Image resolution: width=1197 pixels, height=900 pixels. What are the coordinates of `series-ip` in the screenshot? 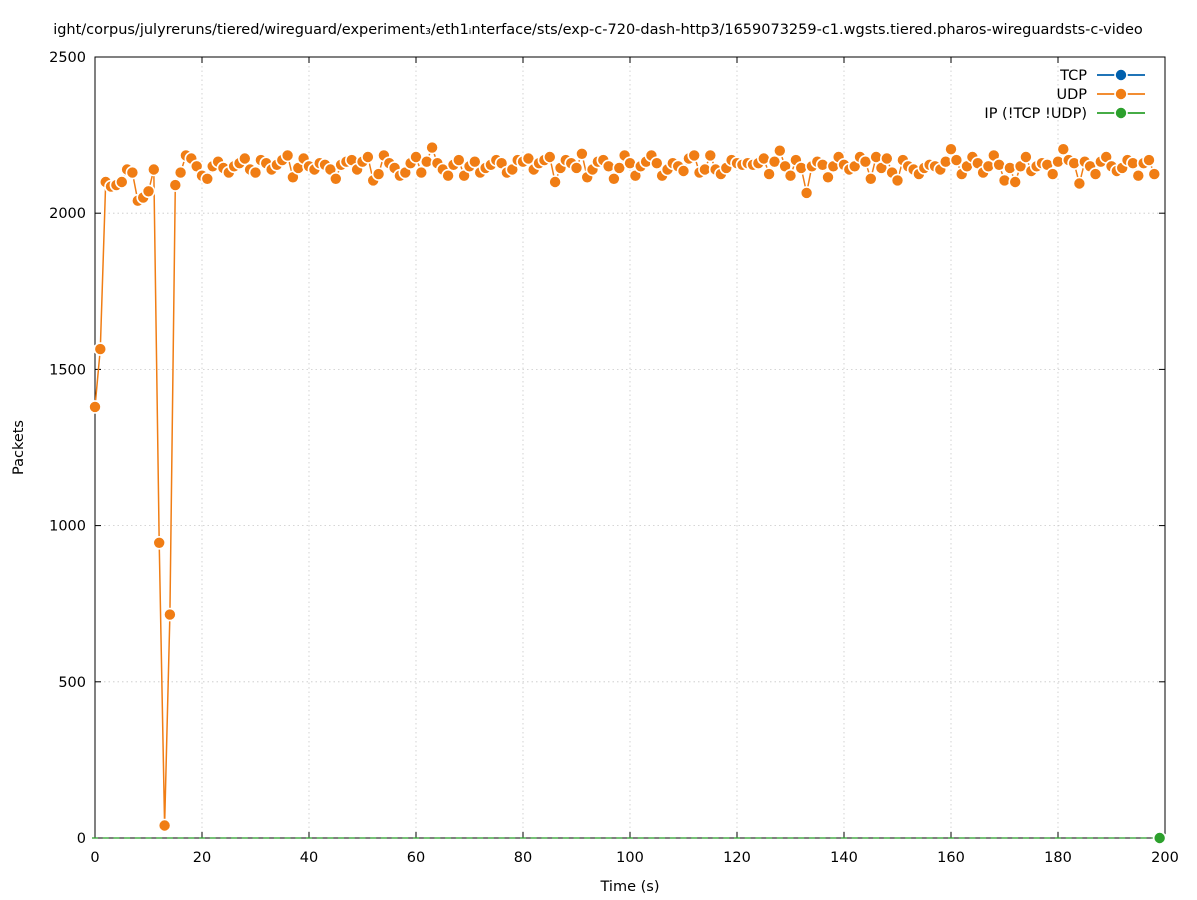 It's located at (1159, 838).